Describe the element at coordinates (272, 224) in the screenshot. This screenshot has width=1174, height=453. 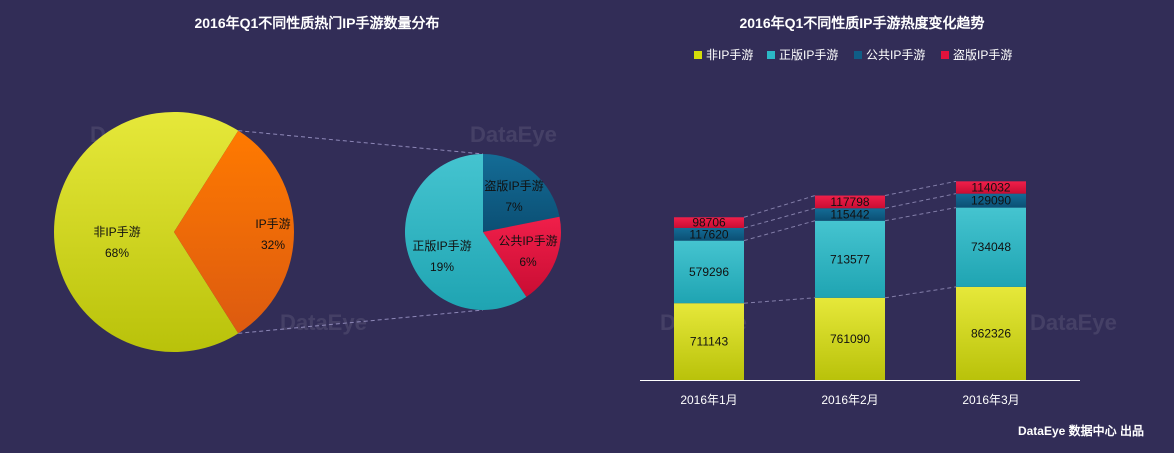
I see `pie-label-ip-name: IP手游` at that location.